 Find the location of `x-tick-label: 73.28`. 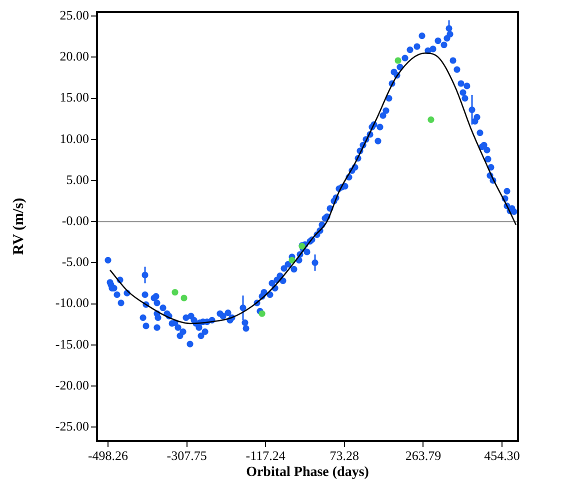

x-tick-label: 73.28 is located at coordinates (345, 456).